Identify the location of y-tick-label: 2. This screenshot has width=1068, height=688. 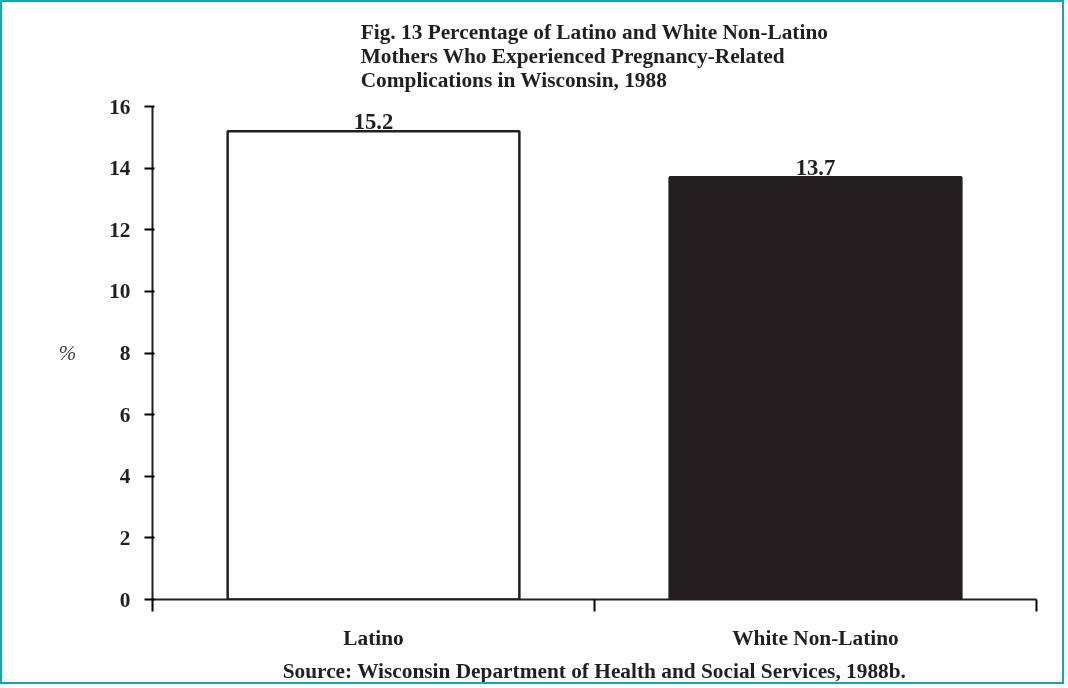
(125, 537).